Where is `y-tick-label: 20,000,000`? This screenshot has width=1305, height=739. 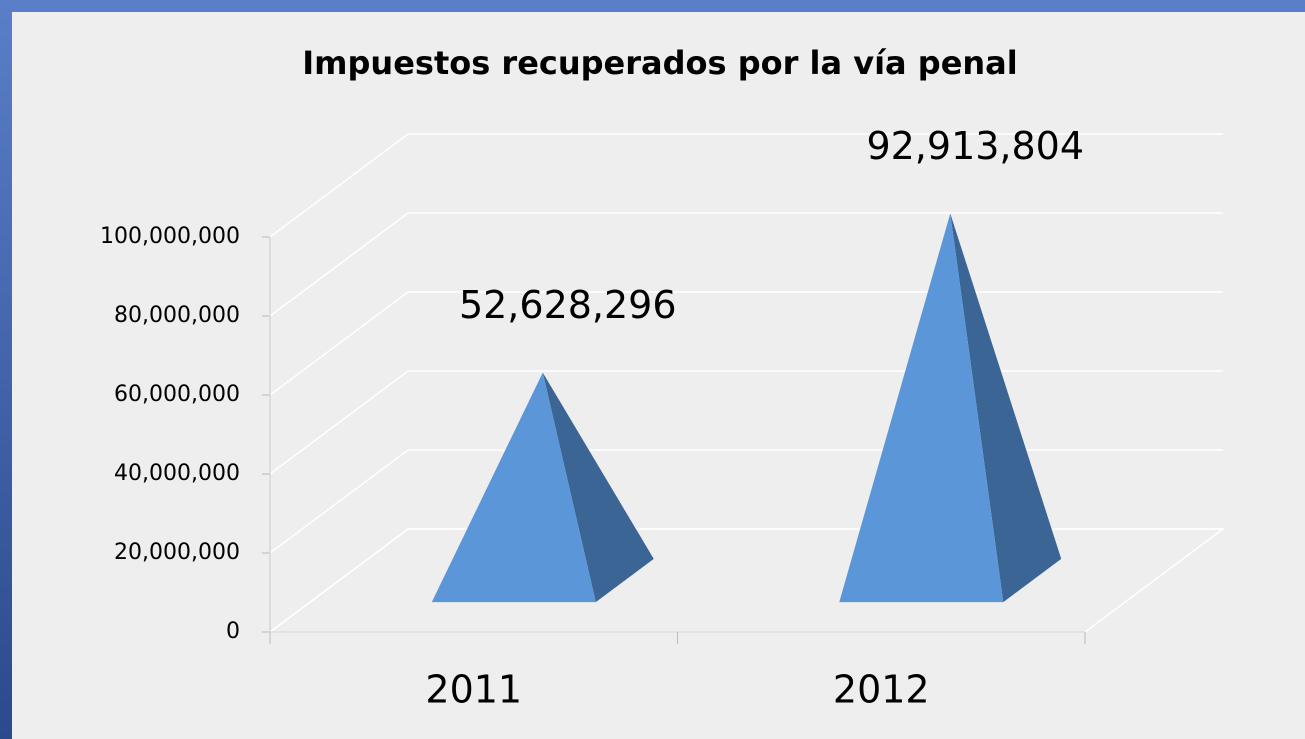 y-tick-label: 20,000,000 is located at coordinates (177, 552).